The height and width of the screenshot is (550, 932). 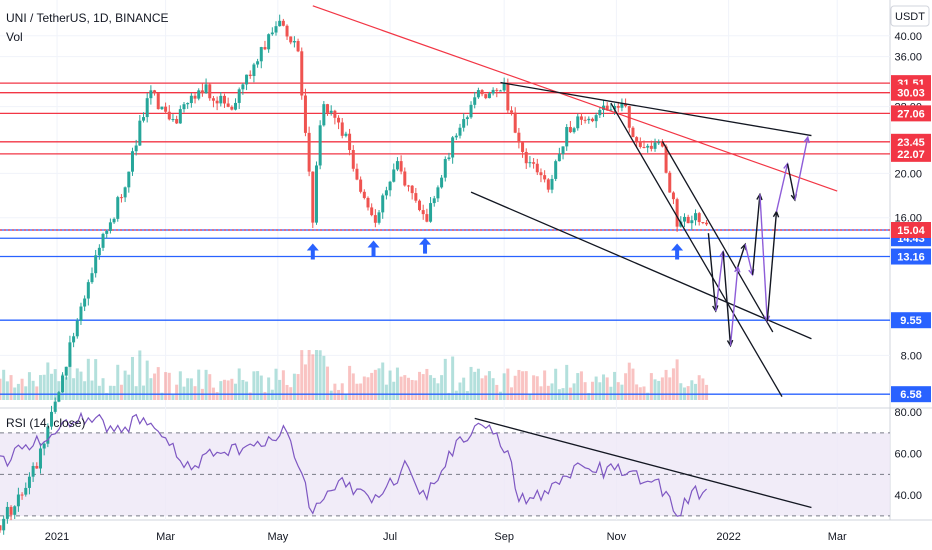 I want to click on projection-layer, so click(x=758, y=241).